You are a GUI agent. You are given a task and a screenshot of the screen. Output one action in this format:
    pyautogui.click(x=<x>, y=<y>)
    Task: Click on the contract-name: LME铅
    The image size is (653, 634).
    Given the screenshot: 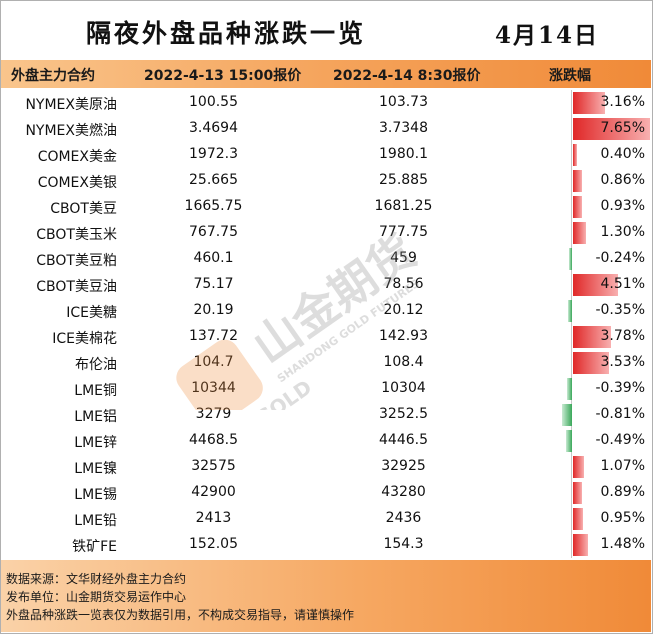 What is the action you would take?
    pyautogui.click(x=95, y=521)
    